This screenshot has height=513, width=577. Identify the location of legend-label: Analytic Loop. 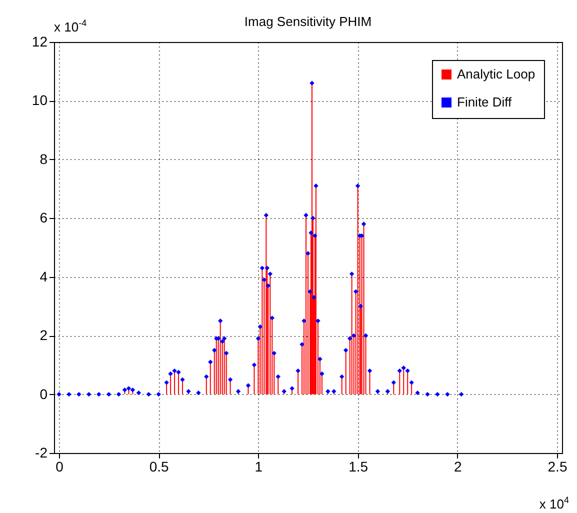
(496, 74).